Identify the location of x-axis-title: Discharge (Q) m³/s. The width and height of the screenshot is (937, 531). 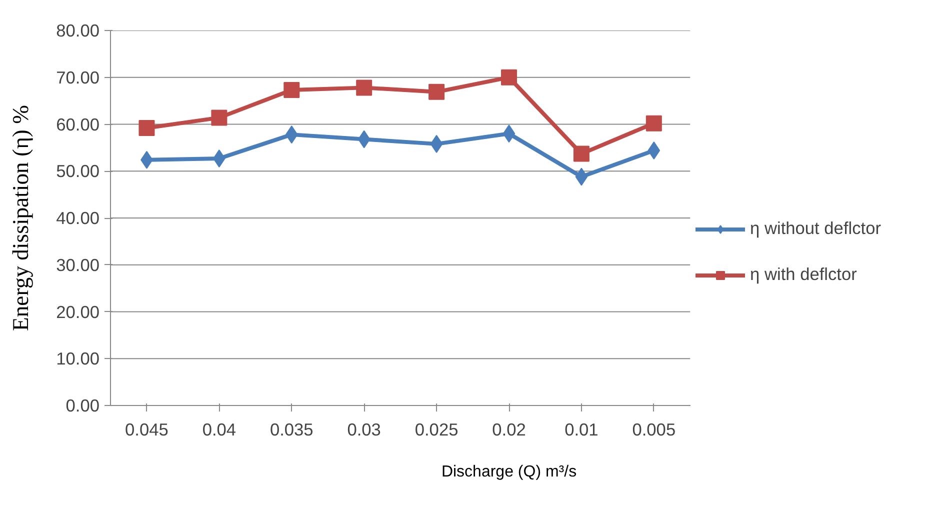
(509, 472).